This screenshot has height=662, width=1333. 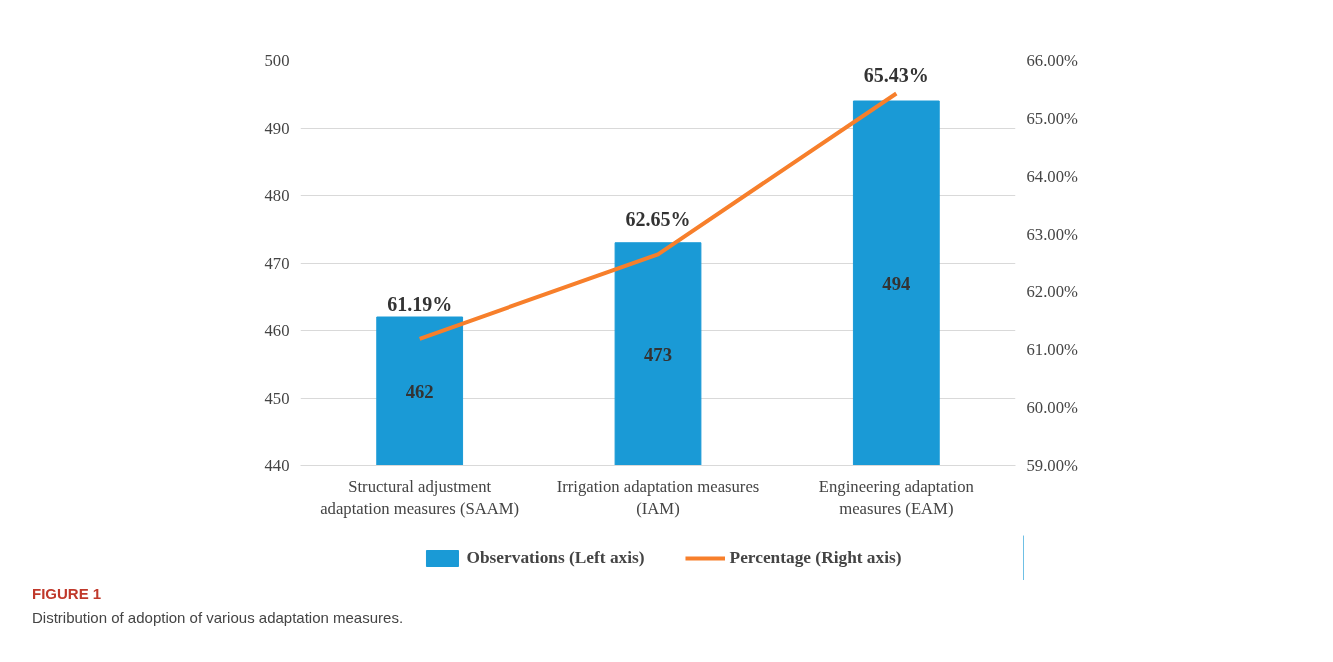 I want to click on y2-tick-label: 60.00%, so click(x=1052, y=408).